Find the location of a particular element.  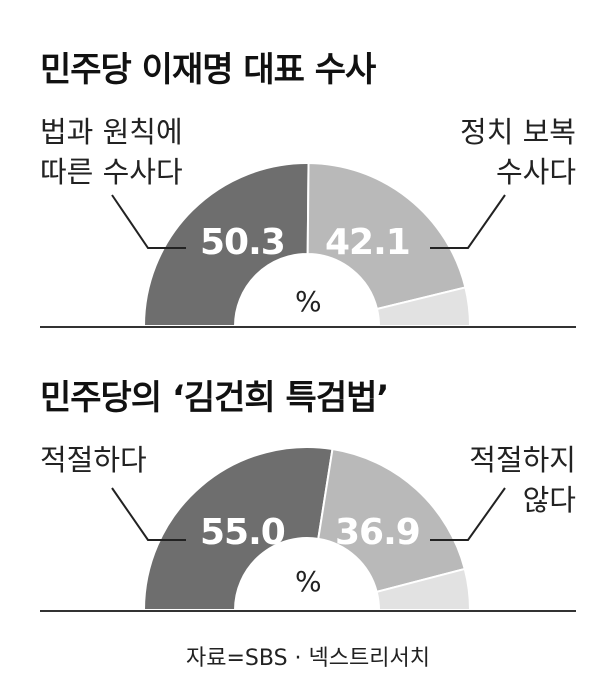

chart-2-unit: % is located at coordinates (308, 581).